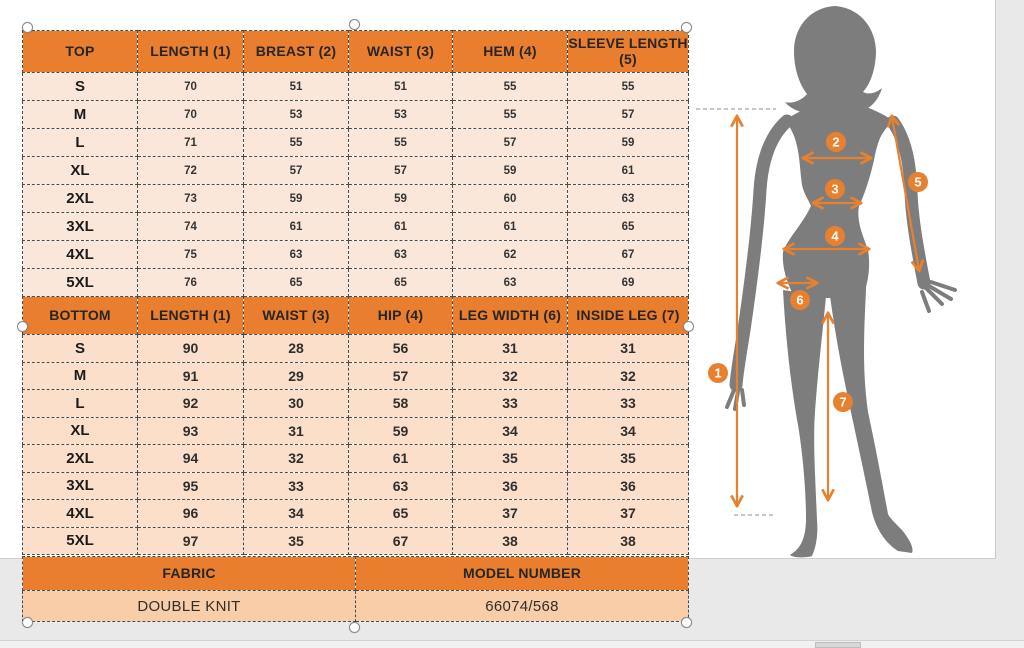 The image size is (1024, 648). I want to click on measurement-cell: 58, so click(400, 403).